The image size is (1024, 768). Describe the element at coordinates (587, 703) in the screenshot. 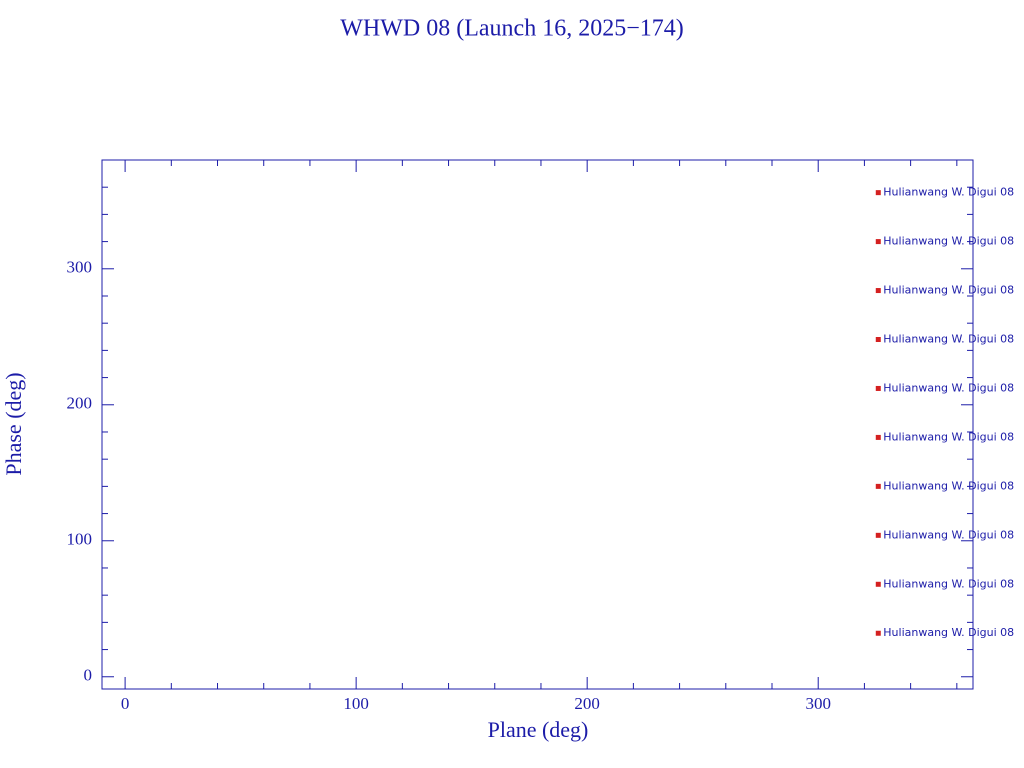

I see `x-tick-label: 200` at that location.